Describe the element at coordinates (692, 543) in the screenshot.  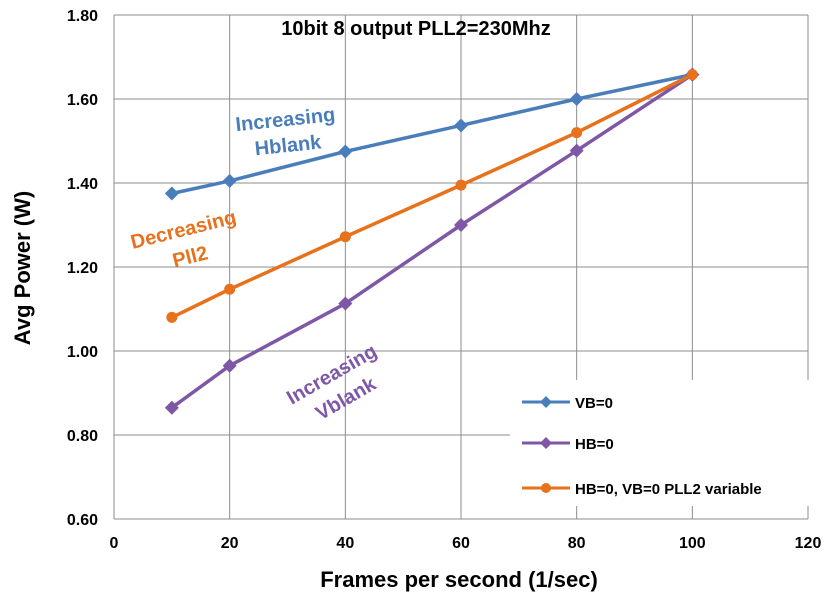
I see `x-tick-label: 100` at that location.